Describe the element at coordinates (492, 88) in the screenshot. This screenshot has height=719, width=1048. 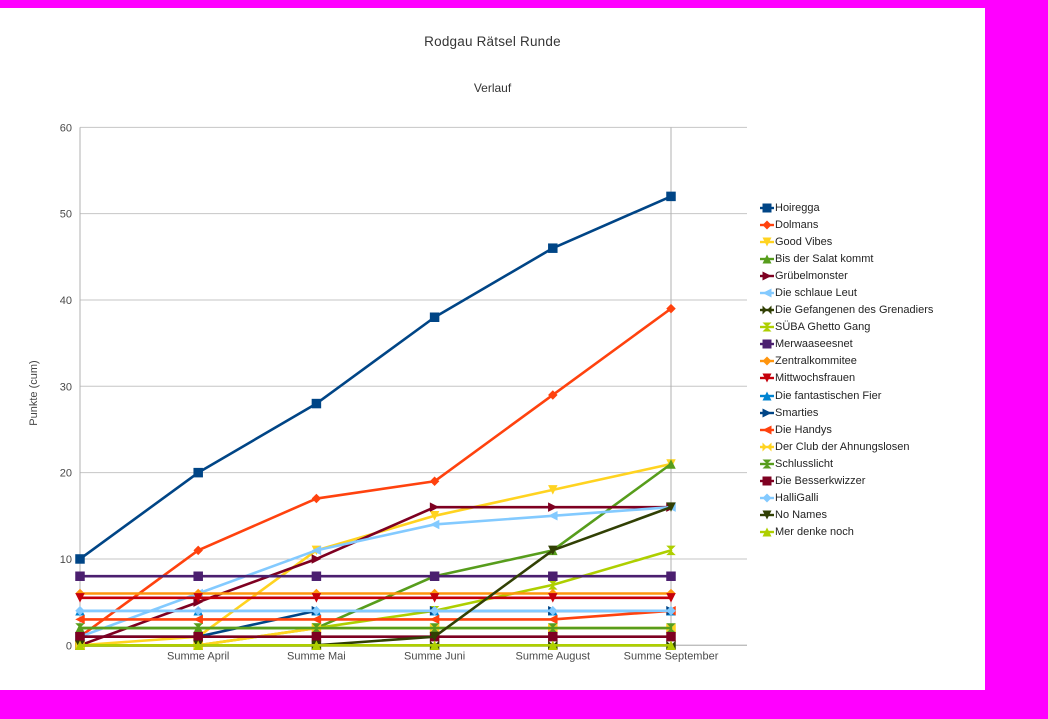
I see `chart-subtitle: Verlauf` at that location.